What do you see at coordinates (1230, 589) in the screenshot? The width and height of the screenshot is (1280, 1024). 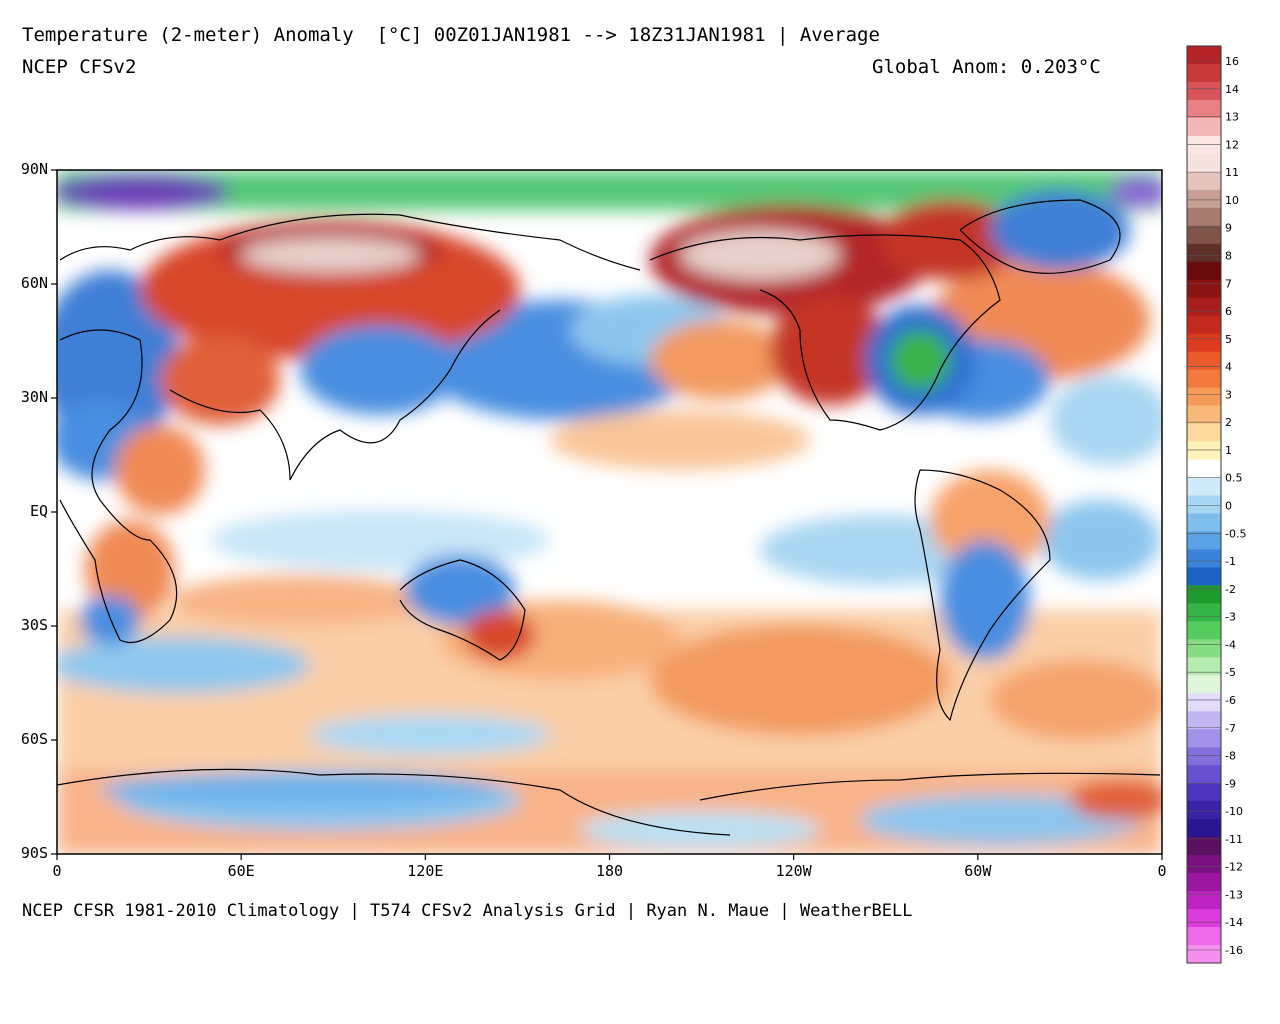 I see `legend-label: -2` at bounding box center [1230, 589].